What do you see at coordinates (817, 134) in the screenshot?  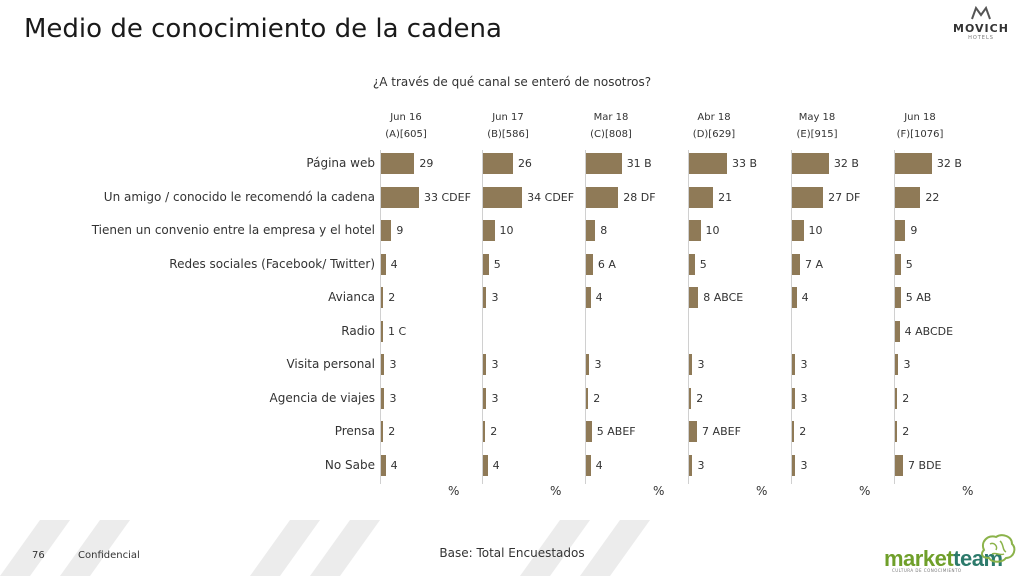 I see `panel-base: (E)[915]` at bounding box center [817, 134].